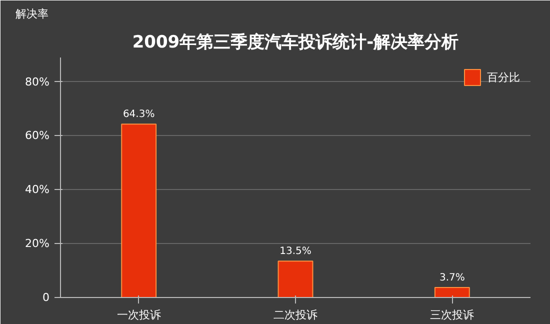  Describe the element at coordinates (32, 14) in the screenshot. I see `y-axis-title: 解决率` at that location.